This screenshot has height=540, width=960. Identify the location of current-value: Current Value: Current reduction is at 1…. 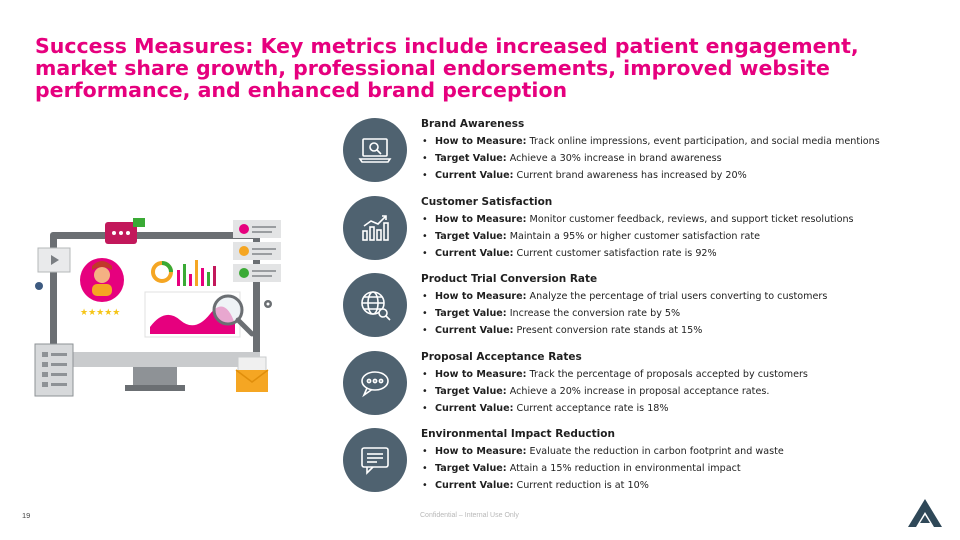
(681, 485).